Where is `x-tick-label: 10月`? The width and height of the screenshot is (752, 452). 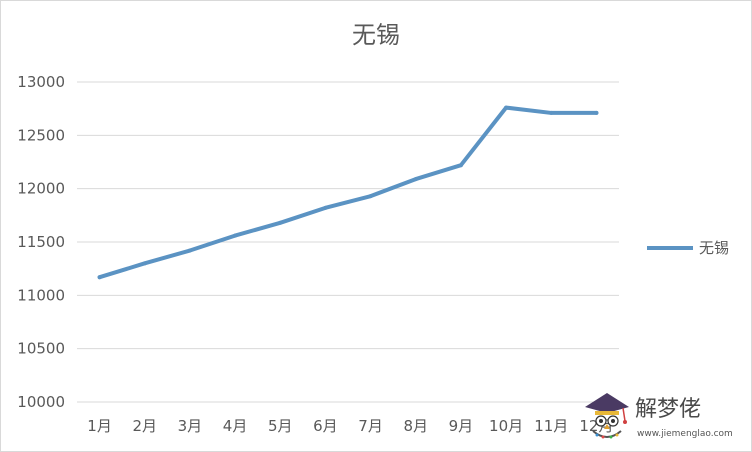 x-tick-label: 10月 is located at coordinates (506, 426).